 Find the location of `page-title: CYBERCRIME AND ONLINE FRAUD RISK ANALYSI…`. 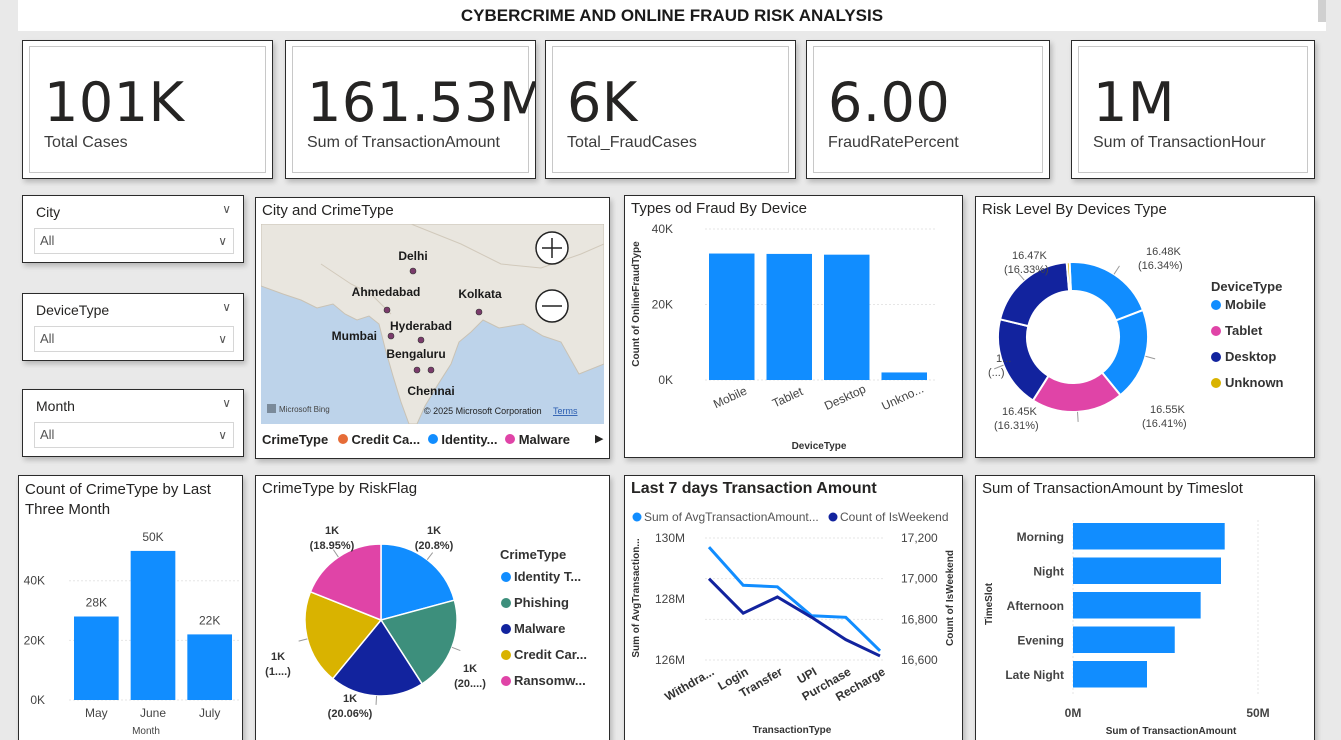

page-title: CYBERCRIME AND ONLINE FRAUD RISK ANALYSI… is located at coordinates (672, 15).